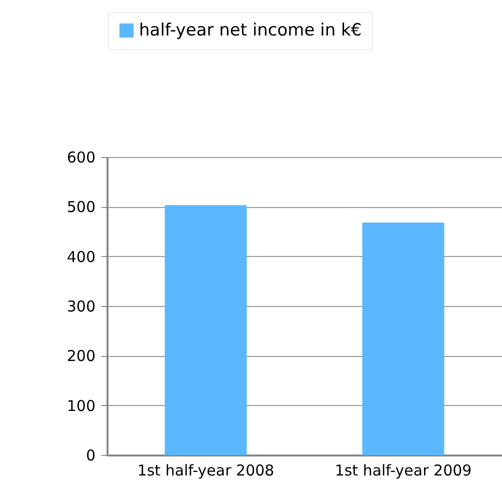  Describe the element at coordinates (403, 471) in the screenshot. I see `x-tick-label: 1st half-year 2009` at that location.